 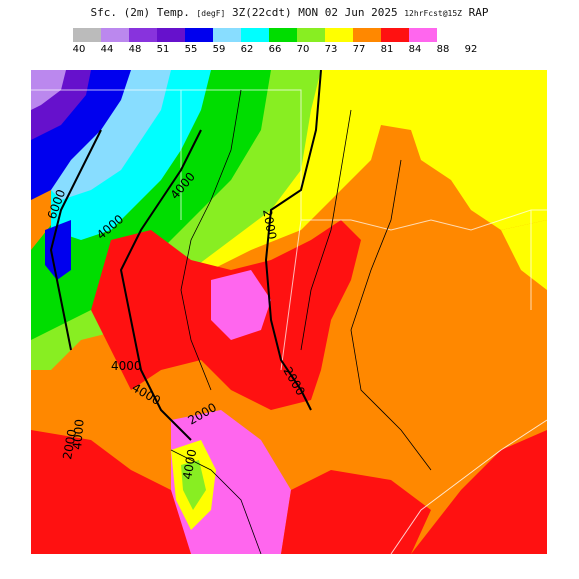 I want to click on legend-labels: 40 44 48 51 55 59 62 66 70 73 77 81 84 88 92, so click(x=289, y=51).